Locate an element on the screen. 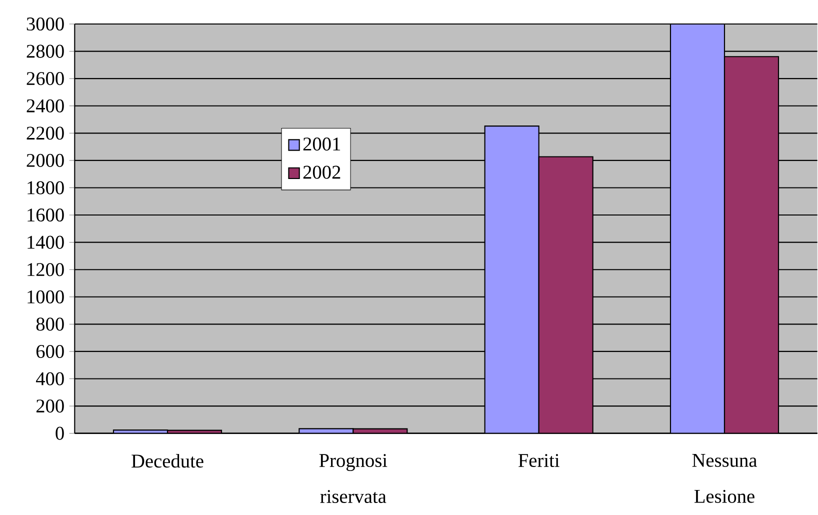  x-tick-label: Feriti is located at coordinates (539, 460).